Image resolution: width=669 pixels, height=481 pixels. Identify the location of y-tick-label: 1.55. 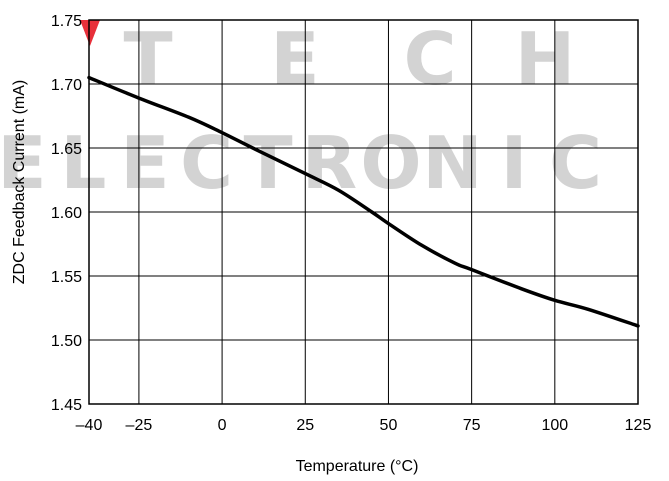
(66, 277).